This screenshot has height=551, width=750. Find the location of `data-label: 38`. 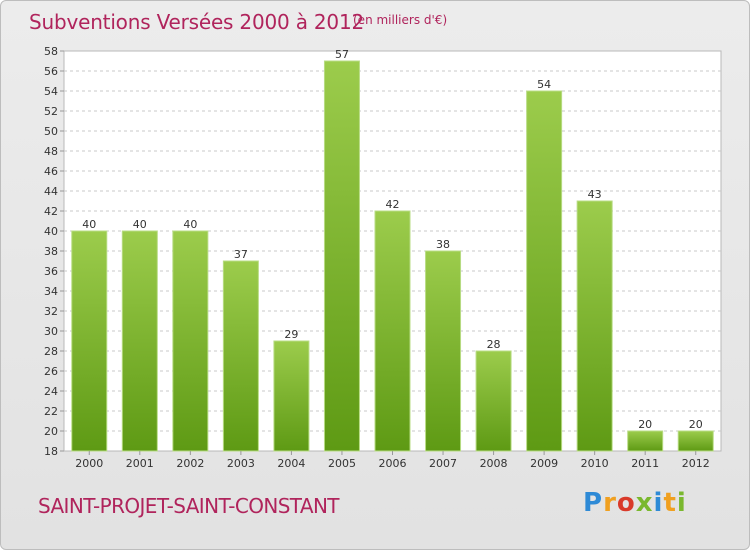

data-label: 38 is located at coordinates (443, 244).